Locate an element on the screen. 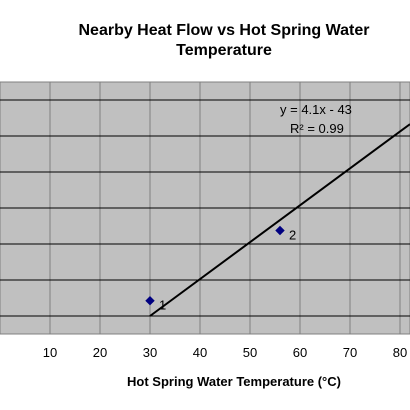  r-squared-label: R² = 0.99 is located at coordinates (317, 128).